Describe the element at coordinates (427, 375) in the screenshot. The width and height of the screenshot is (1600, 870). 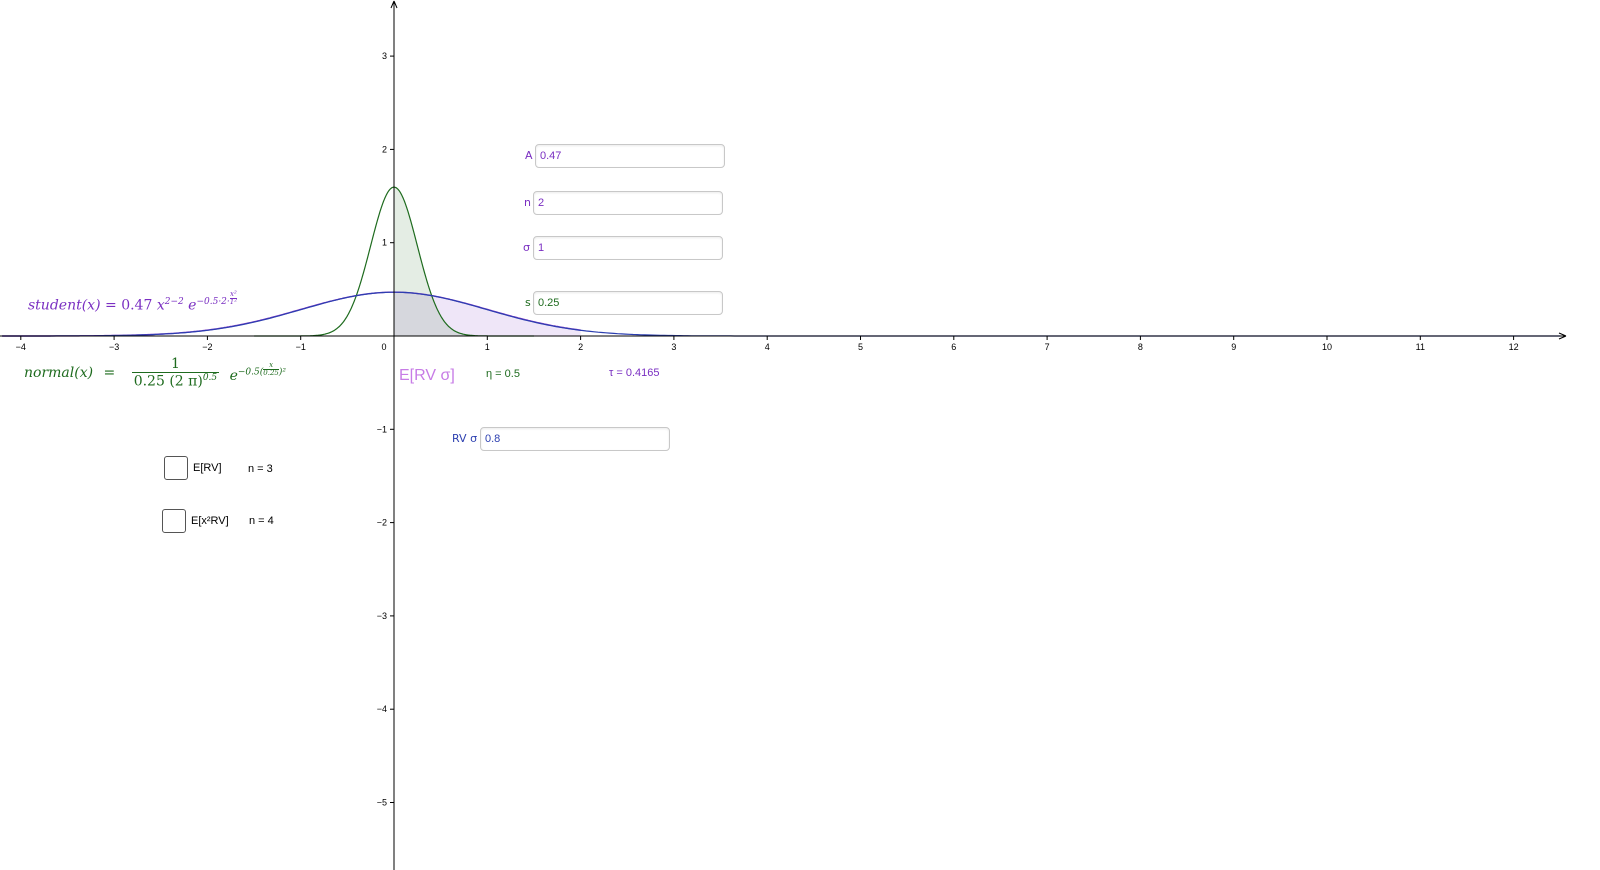
I see `erv-sigma-text: E[RV σ]` at that location.